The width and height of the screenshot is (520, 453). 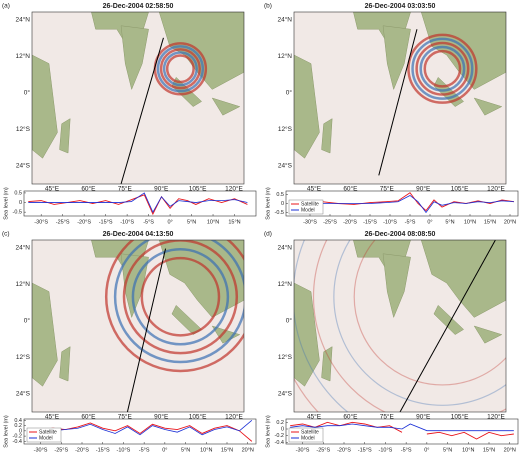 What do you see at coordinates (510, 222) in the screenshot?
I see `x-tick-label: 20°N` at bounding box center [510, 222].